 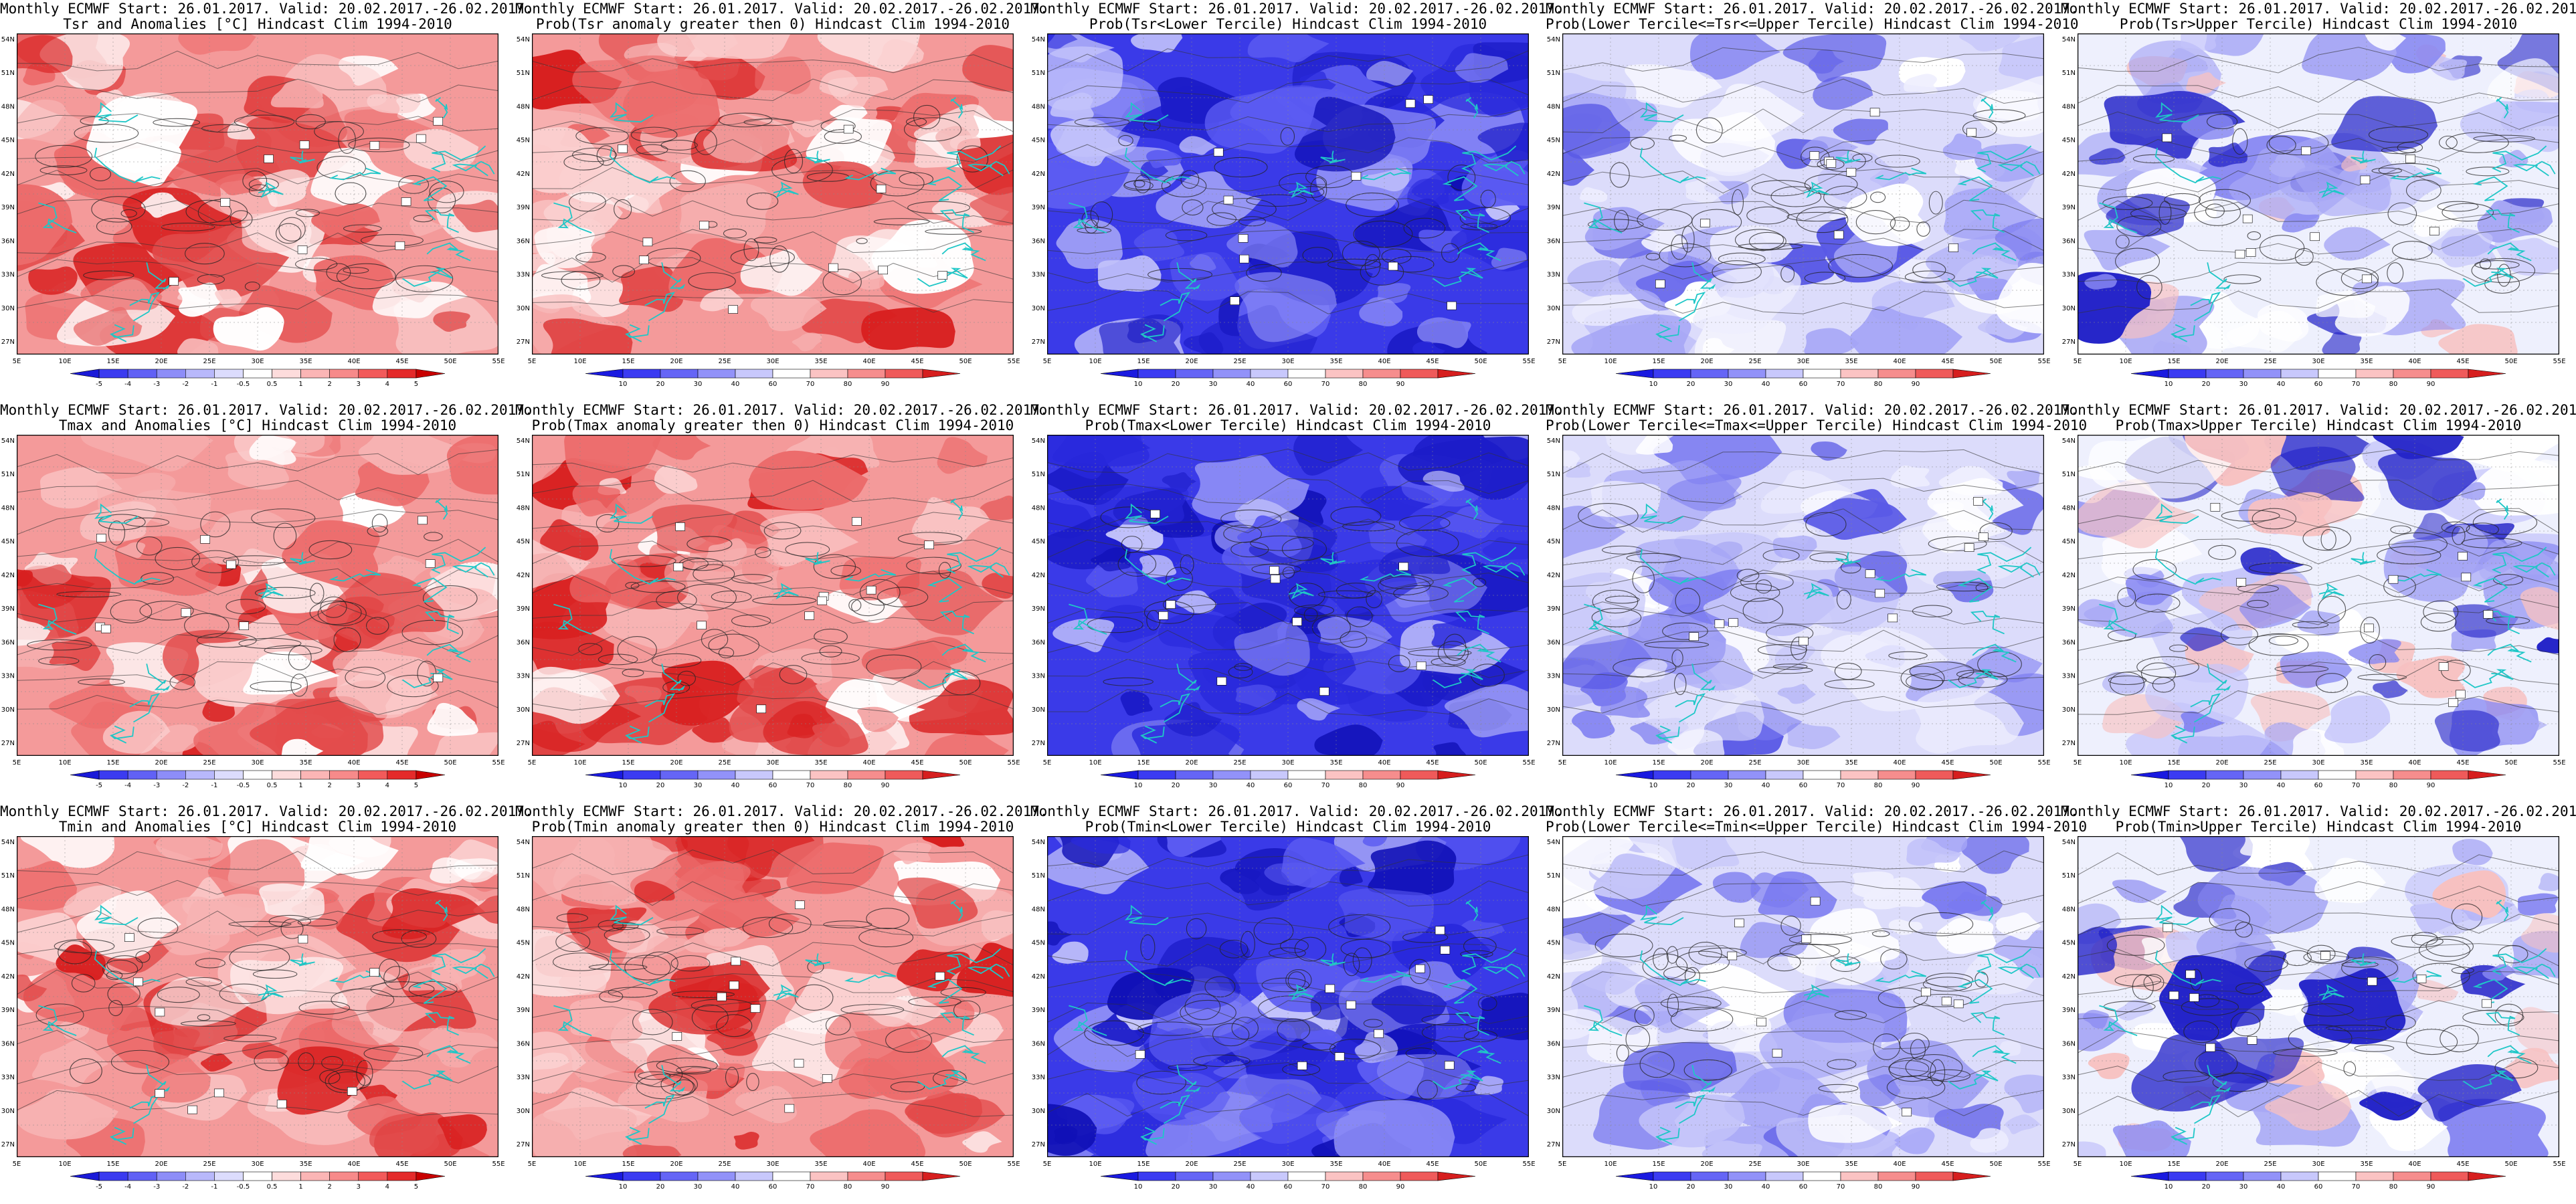 I want to click on lon-tick-label: 25E, so click(x=1239, y=361).